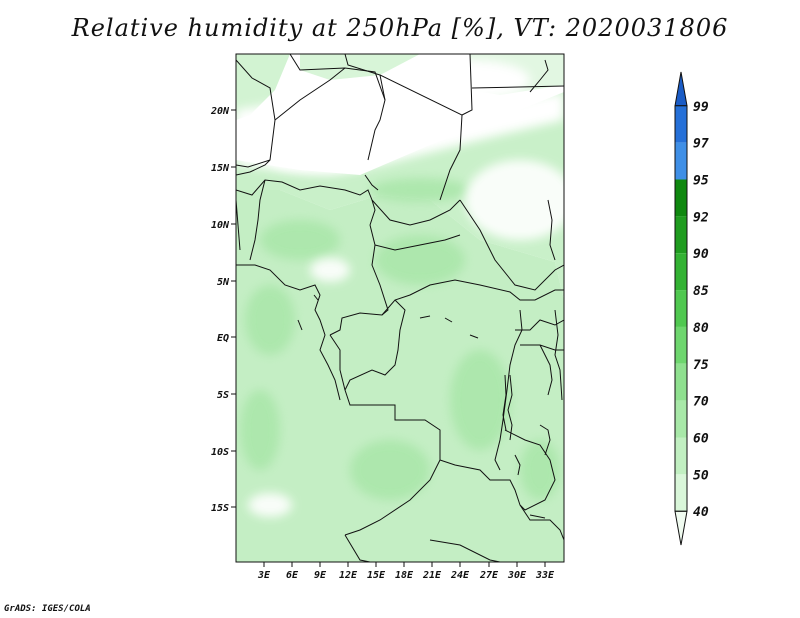  I want to click on lon-label-24e: 24E, so click(460, 575).